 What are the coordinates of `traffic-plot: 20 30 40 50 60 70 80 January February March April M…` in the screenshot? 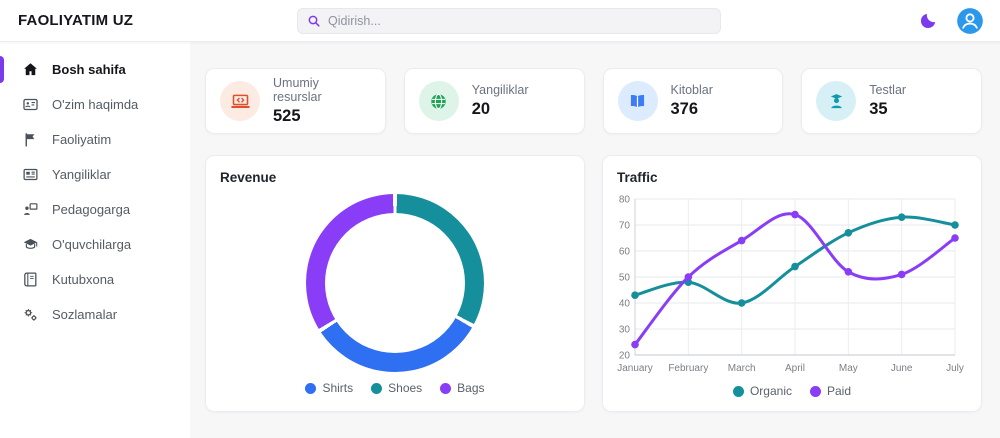 It's located at (790, 285).